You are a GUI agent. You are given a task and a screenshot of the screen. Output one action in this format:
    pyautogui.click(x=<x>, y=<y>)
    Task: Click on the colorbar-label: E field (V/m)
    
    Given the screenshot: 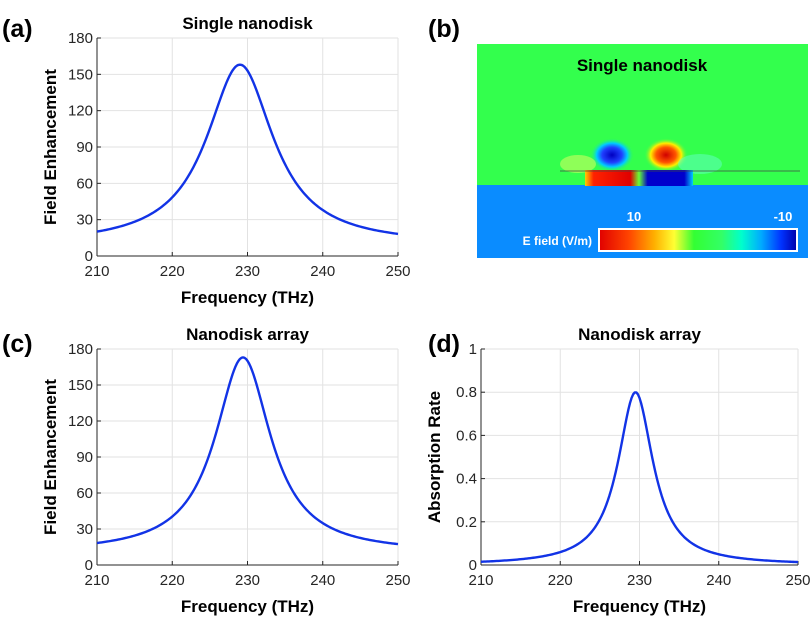 What is the action you would take?
    pyautogui.click(x=557, y=241)
    